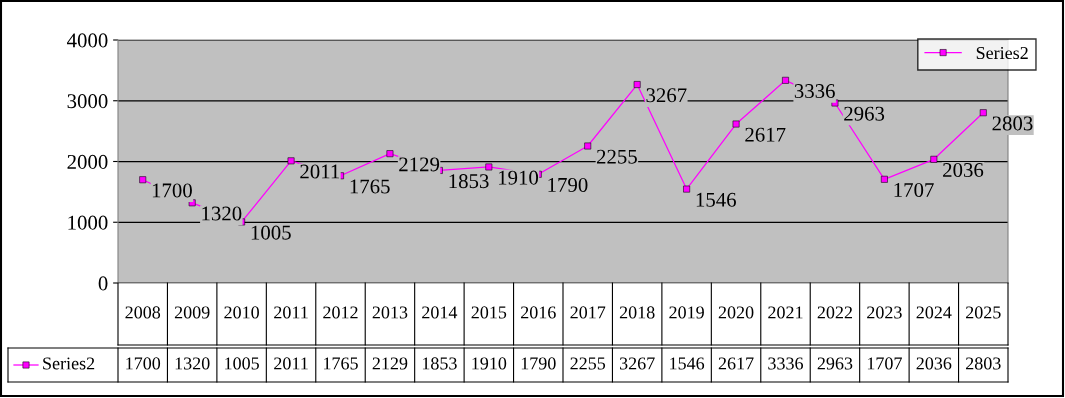 The image size is (1065, 398). Describe the element at coordinates (568, 184) in the screenshot. I see `annotation: 1790` at that location.